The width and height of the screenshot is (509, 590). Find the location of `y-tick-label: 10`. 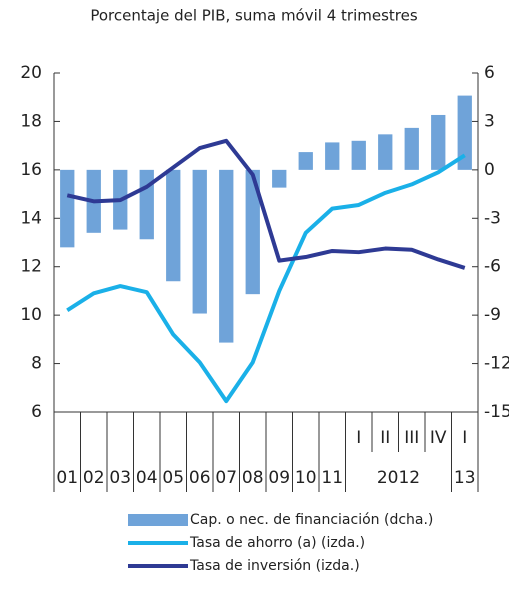

y-tick-label: 10 is located at coordinates (31, 315).